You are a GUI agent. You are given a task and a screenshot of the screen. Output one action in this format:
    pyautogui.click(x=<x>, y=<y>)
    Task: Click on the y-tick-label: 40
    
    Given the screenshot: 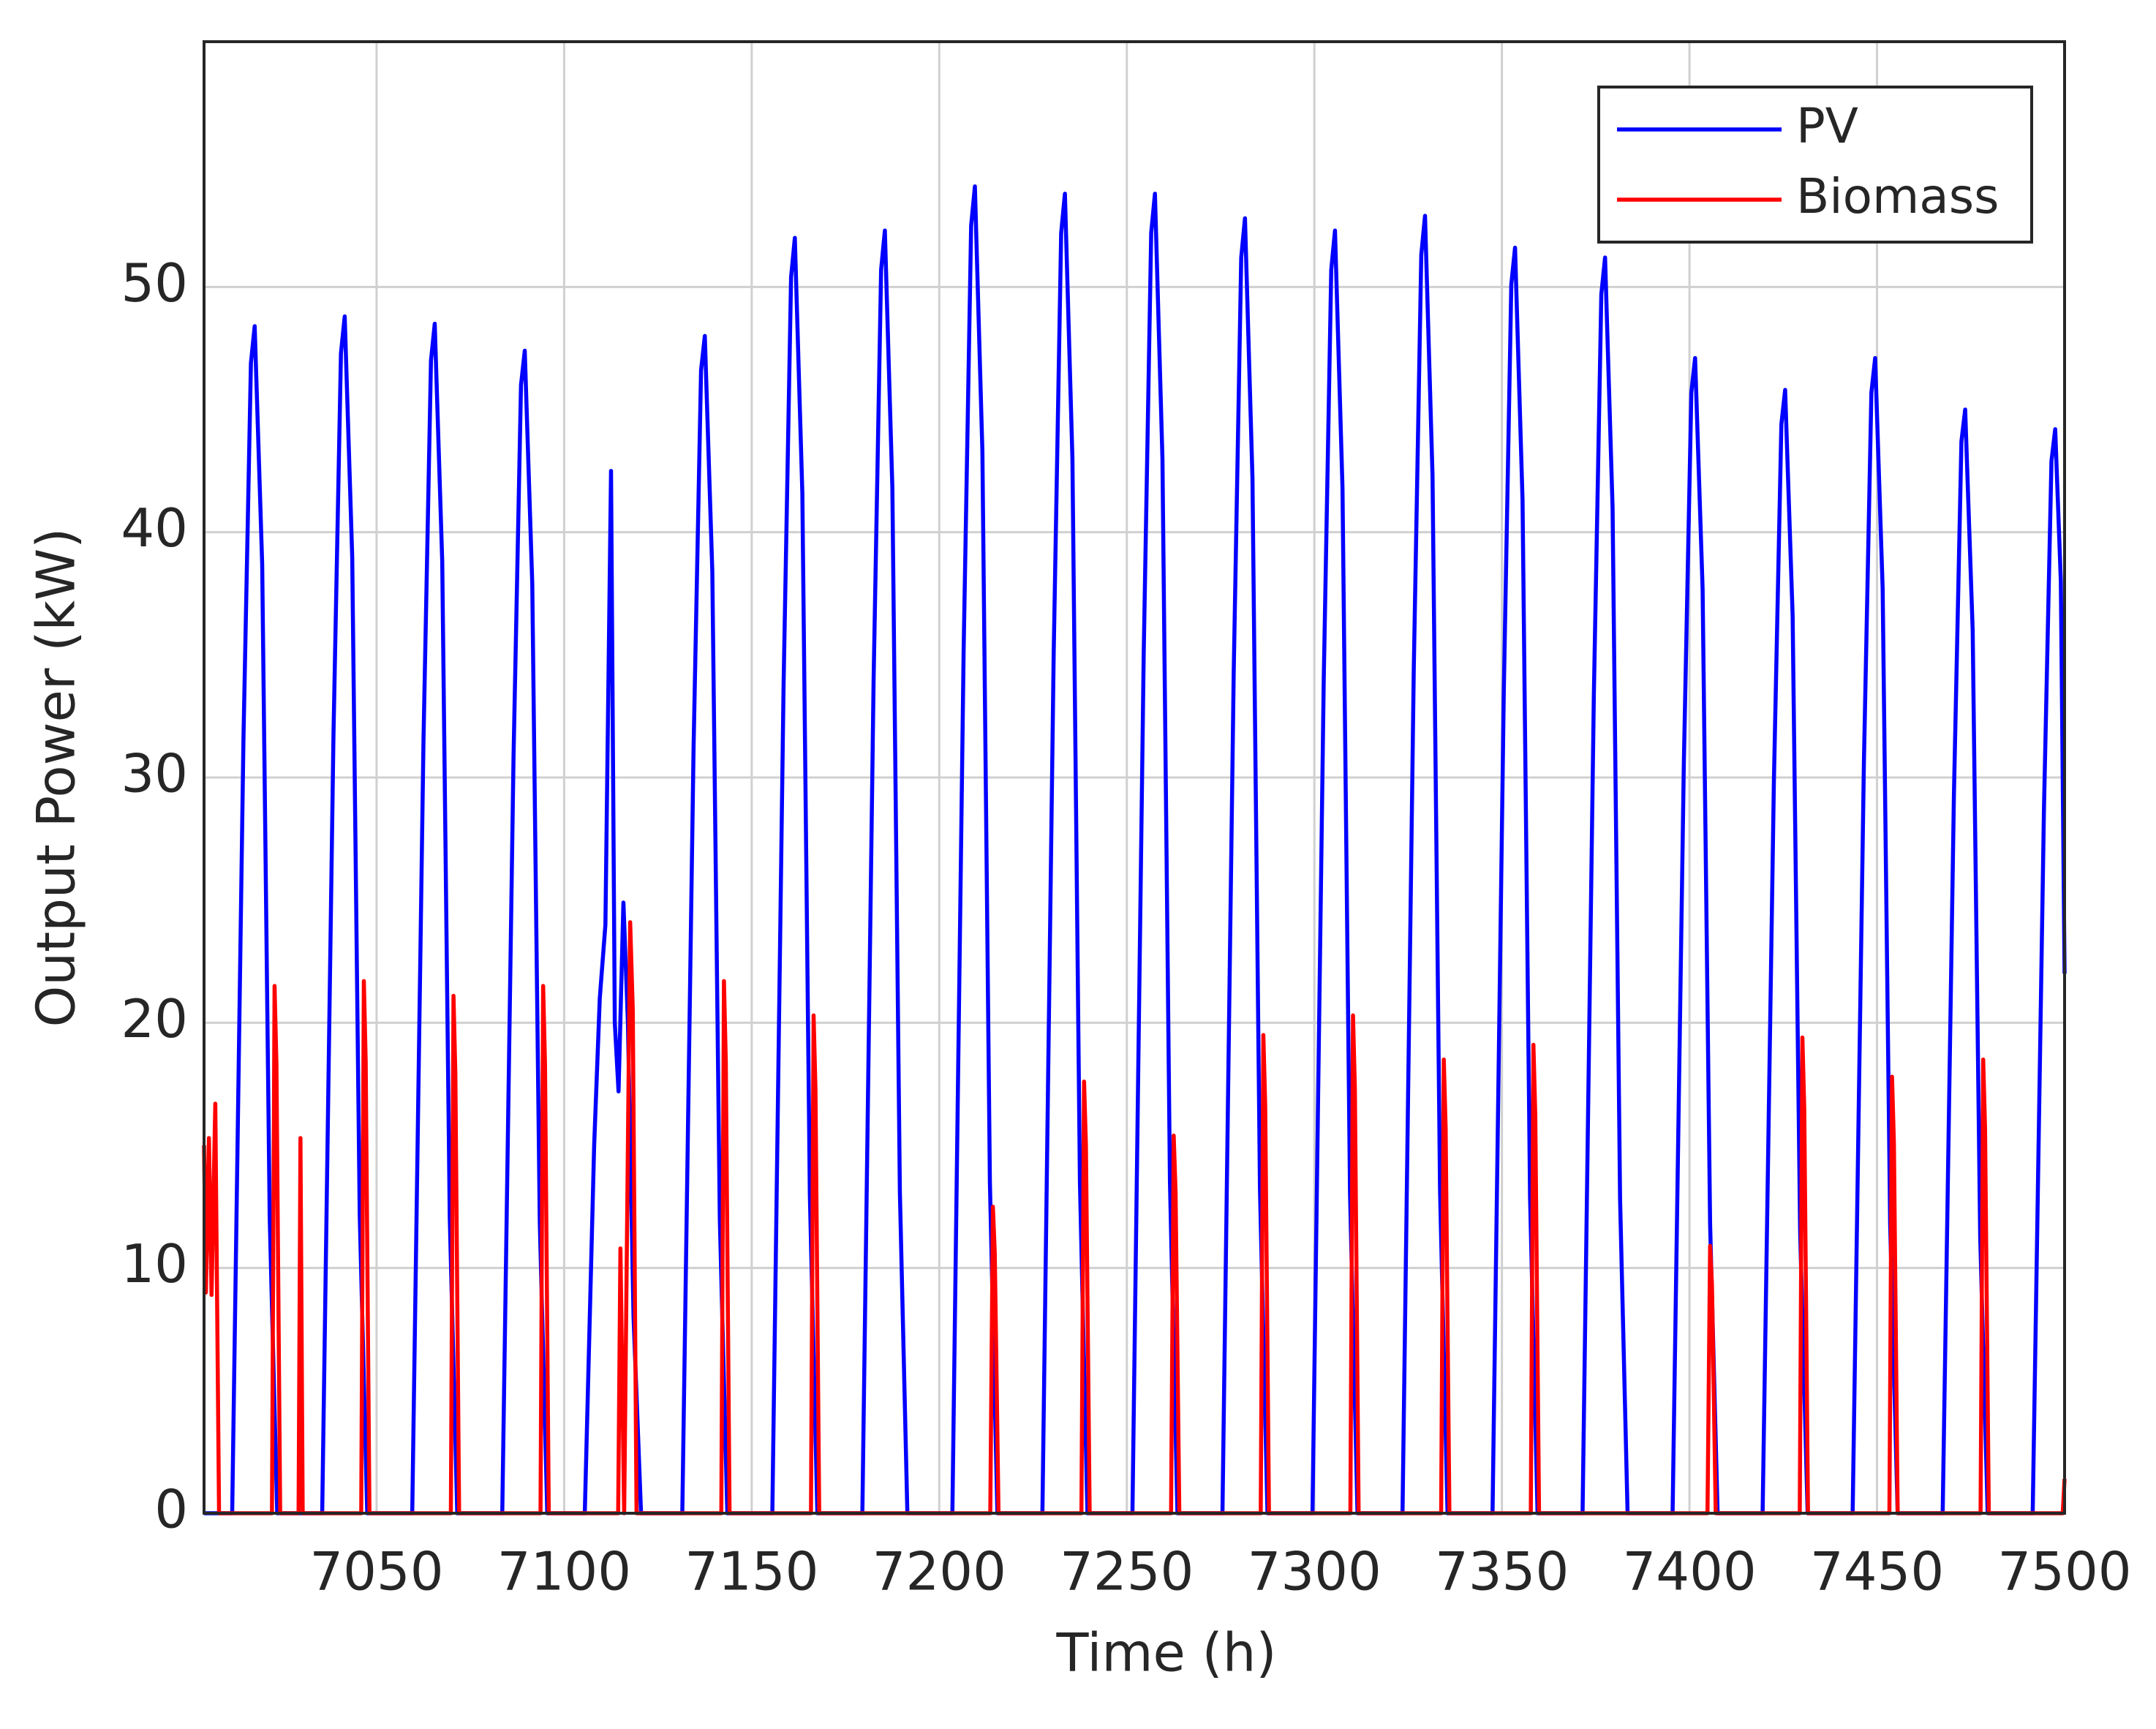 What is the action you would take?
    pyautogui.click(x=154, y=528)
    